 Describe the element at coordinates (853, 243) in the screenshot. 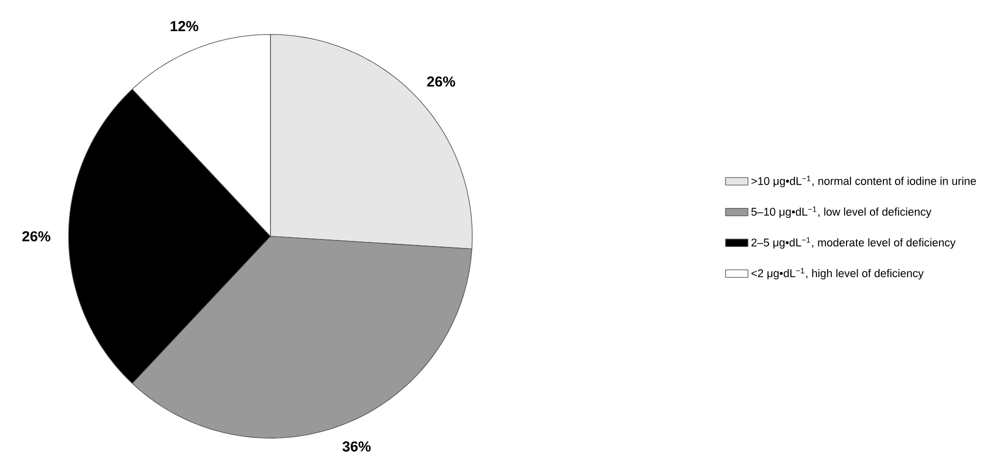

I see `legend-label: 2–5 μg•dL$^{−1}$, moderate level of deficiency` at that location.